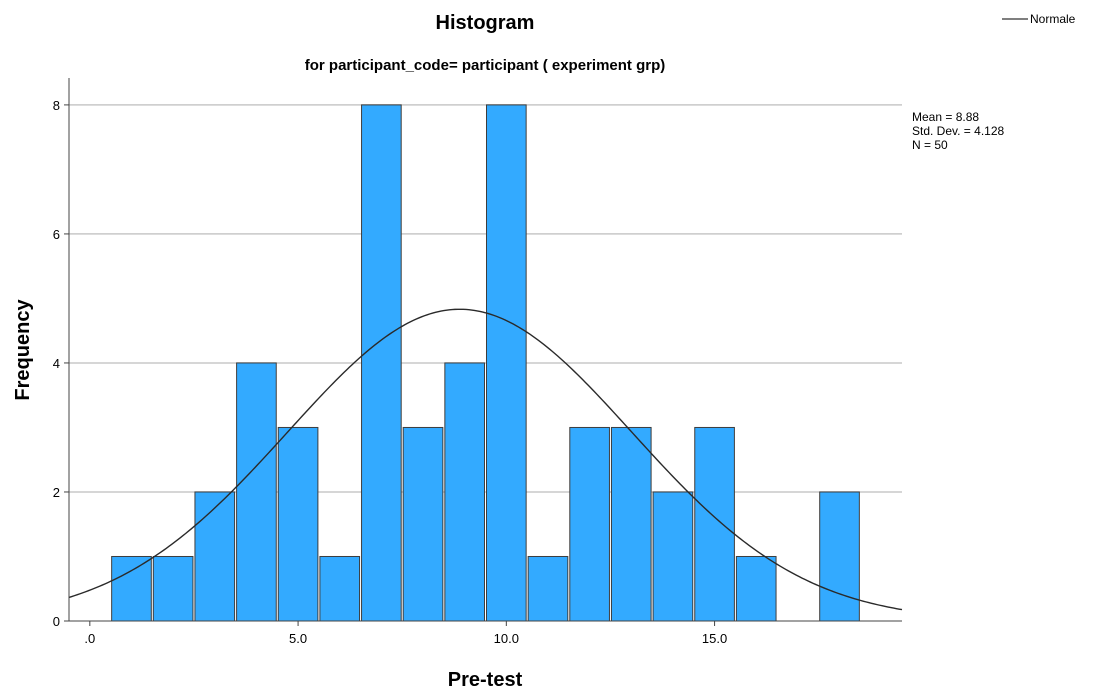  I want to click on legend: Normale, so click(1039, 19).